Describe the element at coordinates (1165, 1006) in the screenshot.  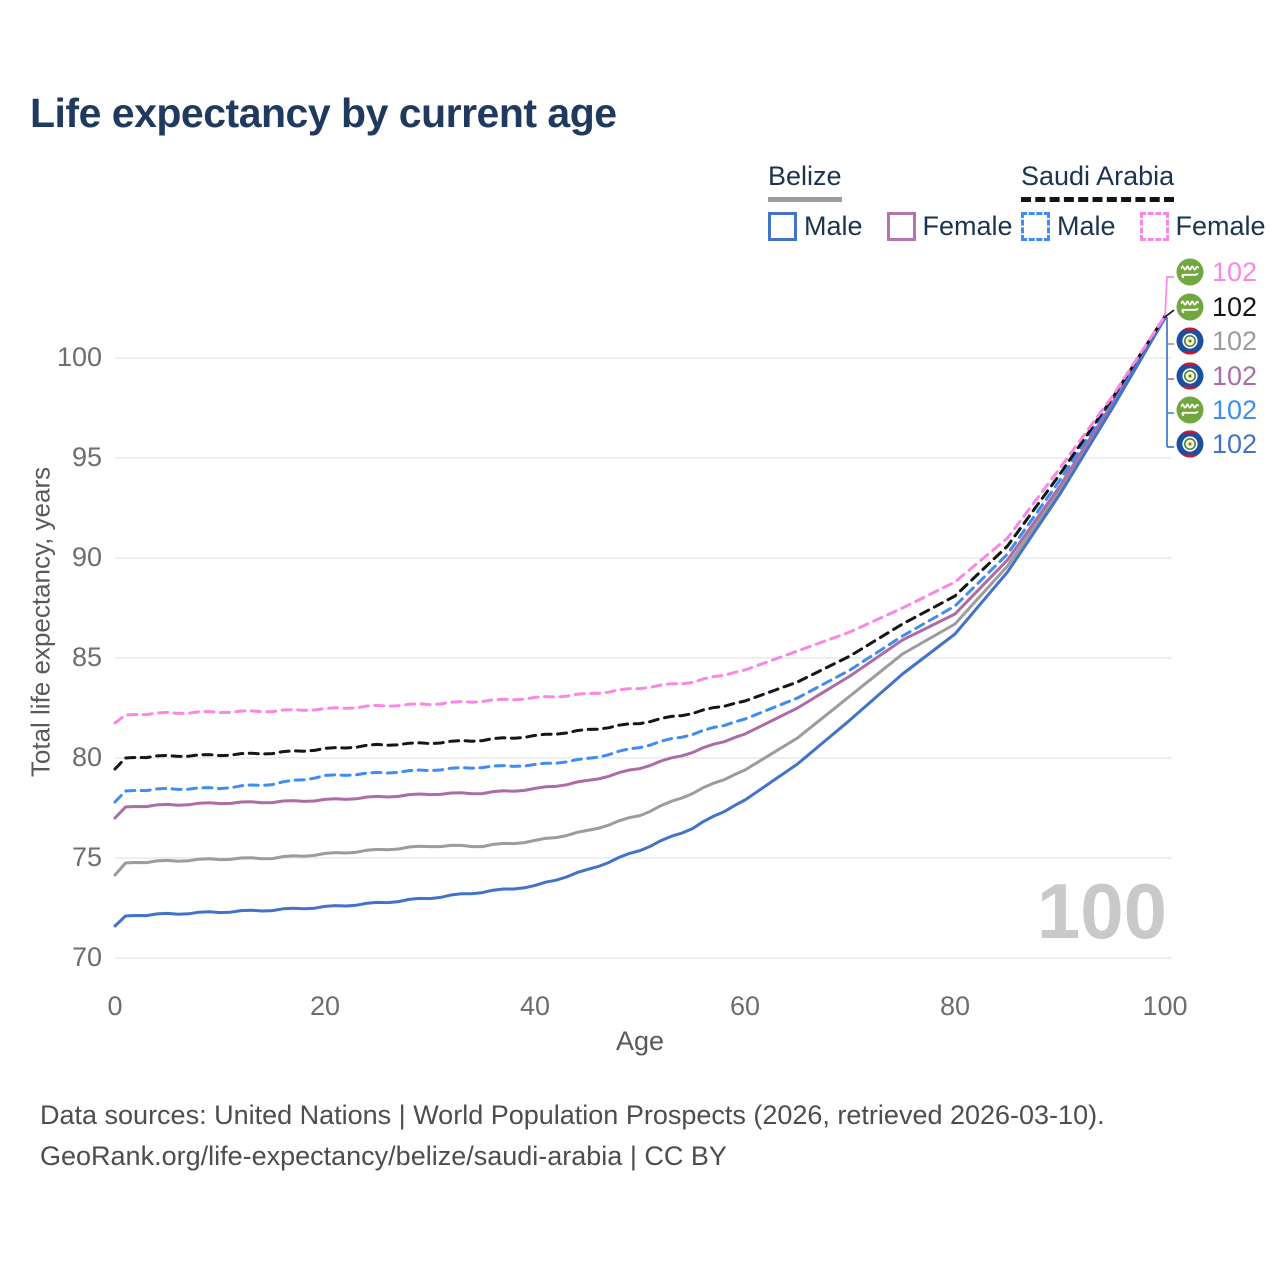
I see `x-tick-label-100: 100` at that location.